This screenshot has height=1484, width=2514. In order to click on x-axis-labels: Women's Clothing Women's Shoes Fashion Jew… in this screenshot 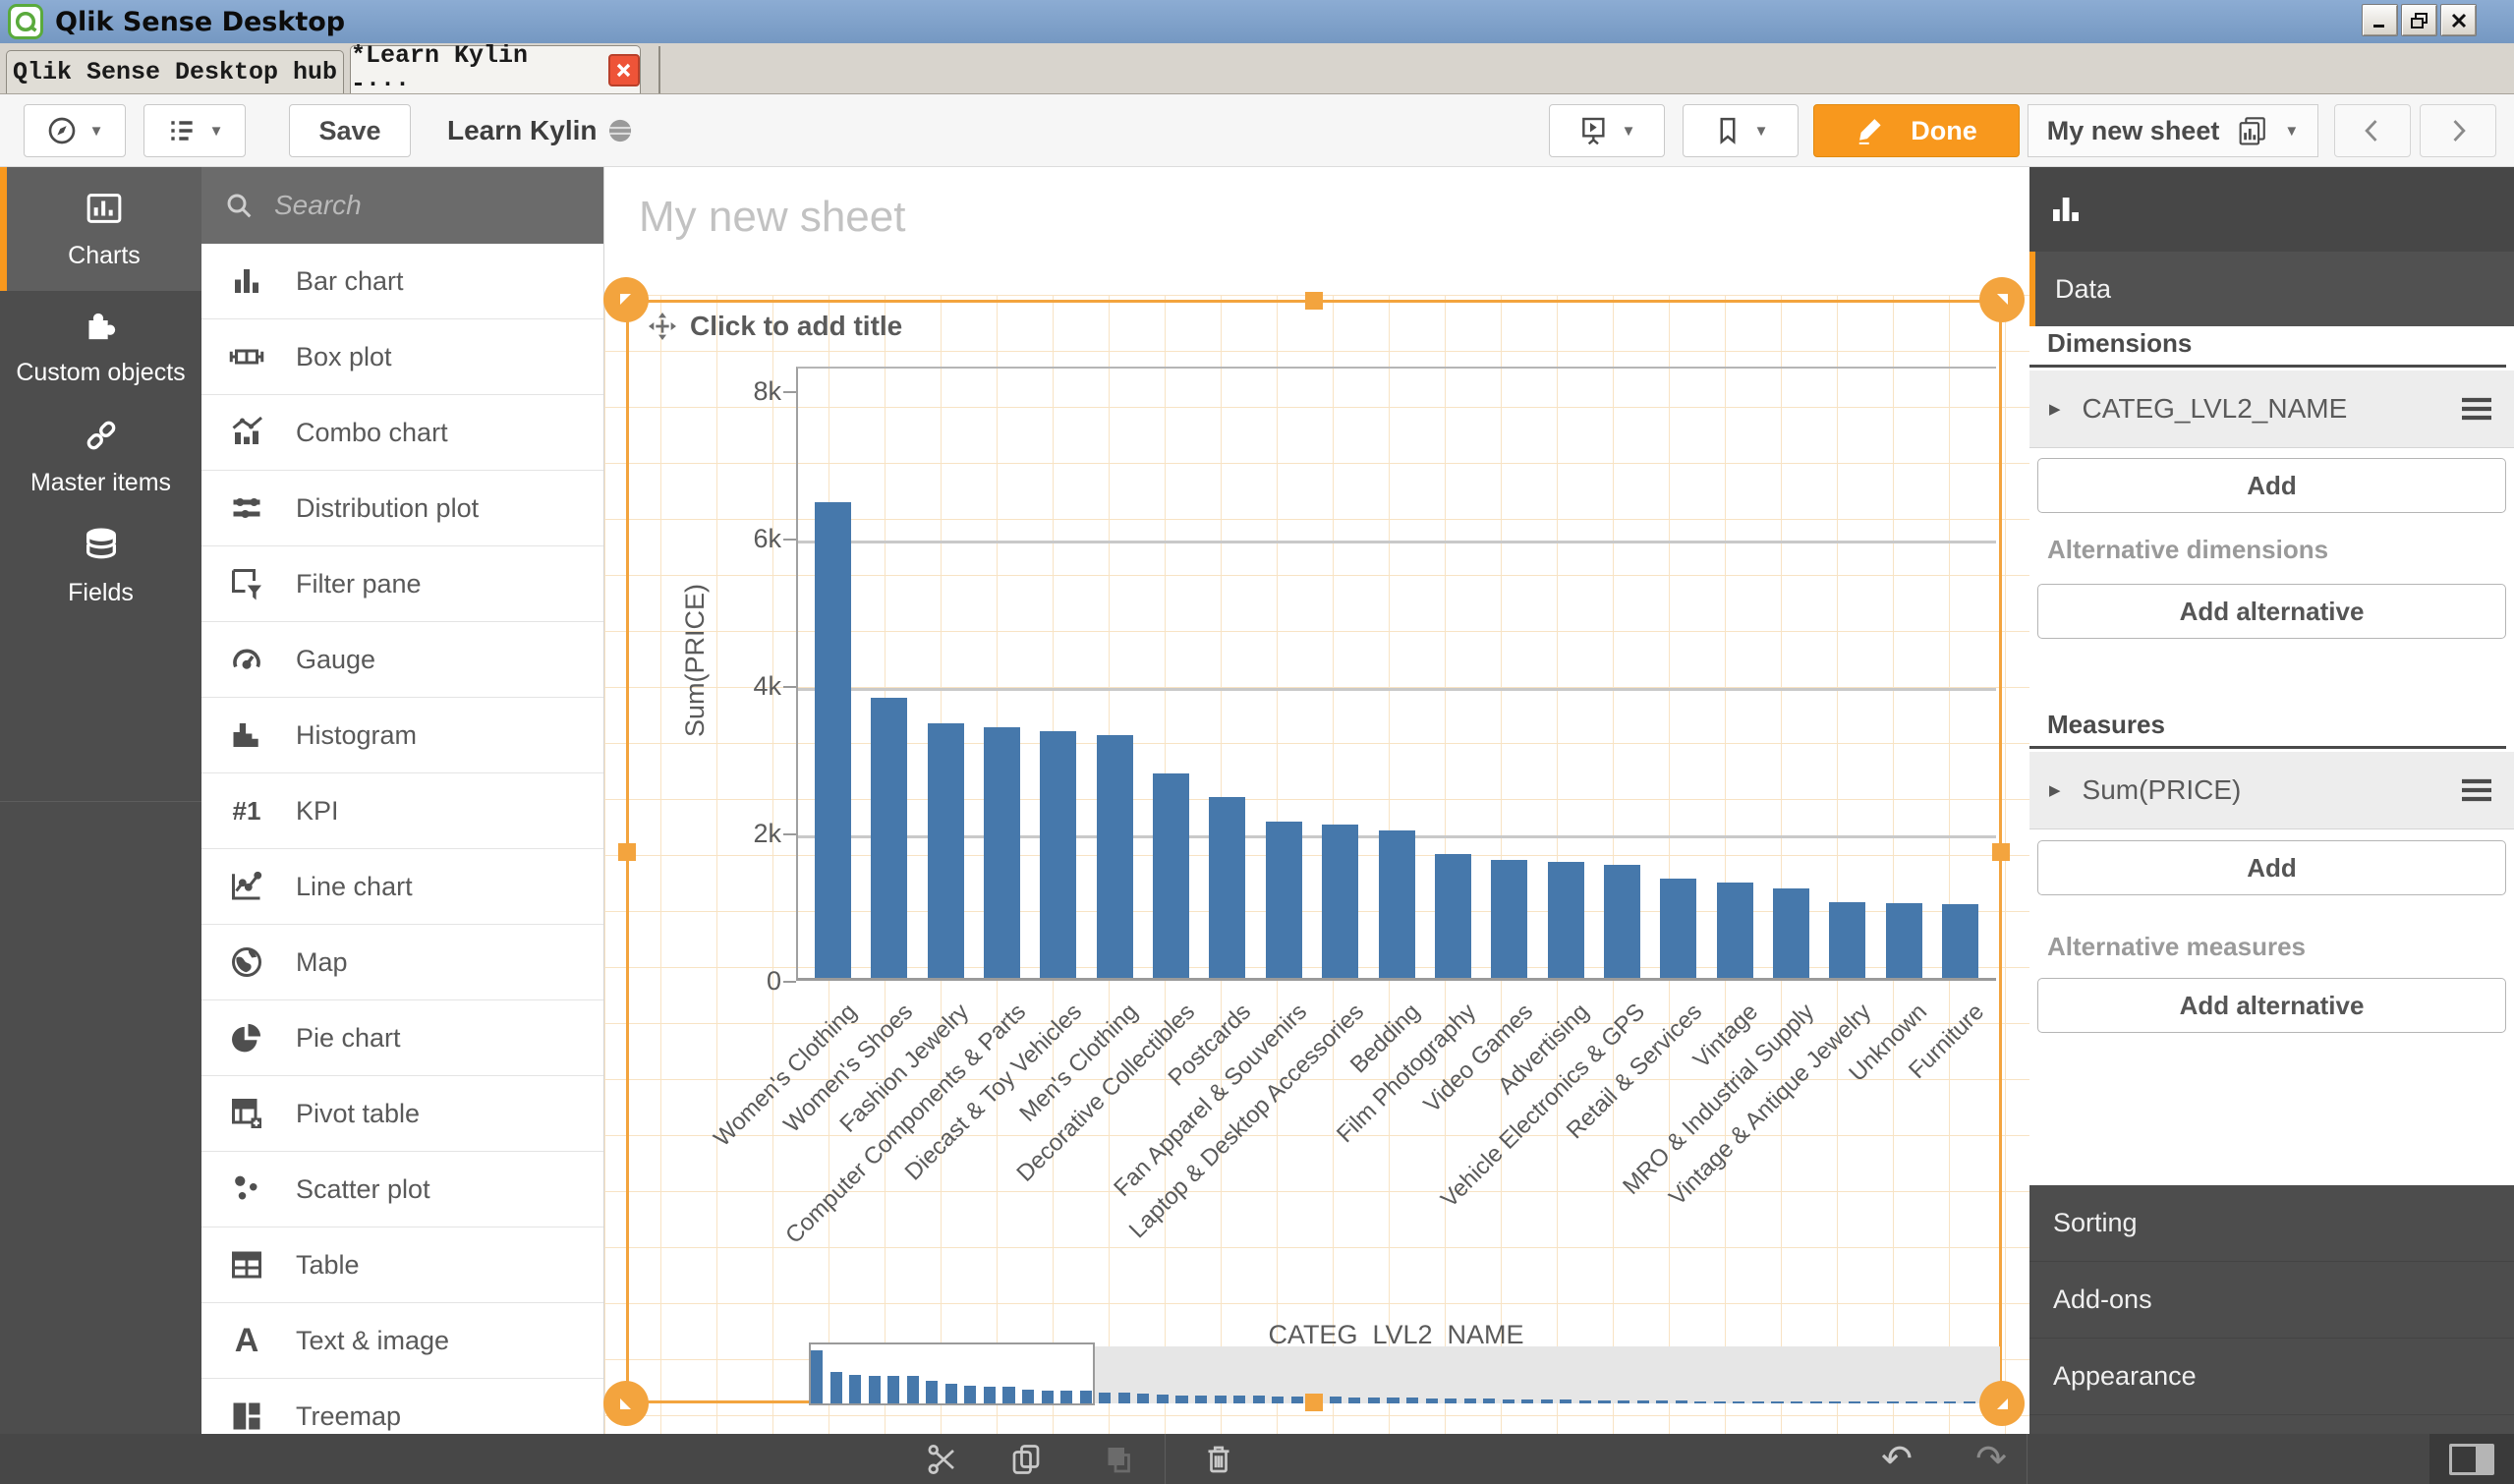, I will do `click(1352, 1153)`.